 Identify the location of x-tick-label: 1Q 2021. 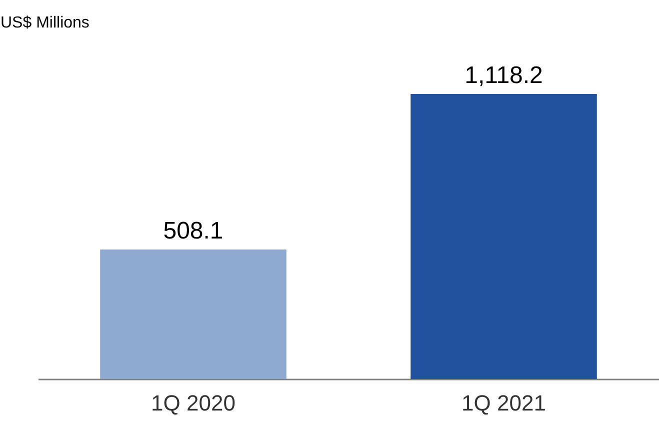
(504, 403).